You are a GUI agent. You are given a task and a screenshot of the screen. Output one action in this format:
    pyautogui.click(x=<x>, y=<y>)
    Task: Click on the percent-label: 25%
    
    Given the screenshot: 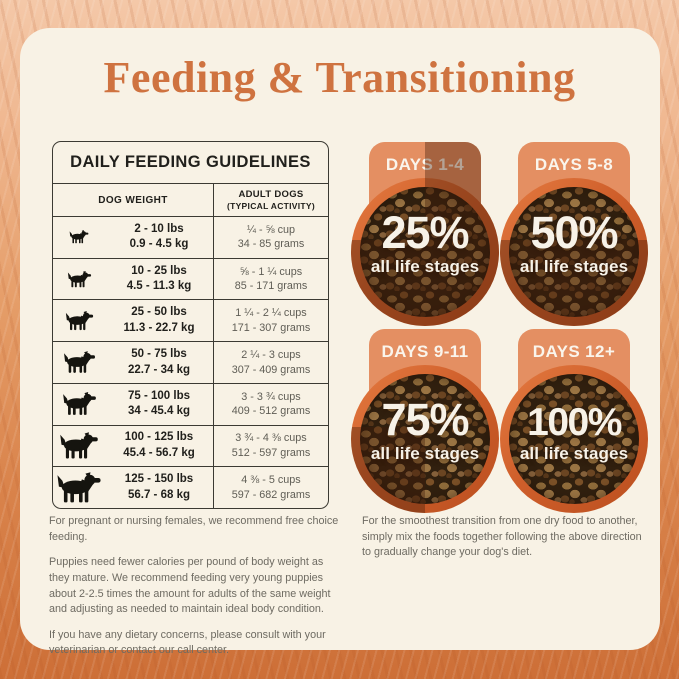 What is the action you would take?
    pyautogui.click(x=425, y=232)
    